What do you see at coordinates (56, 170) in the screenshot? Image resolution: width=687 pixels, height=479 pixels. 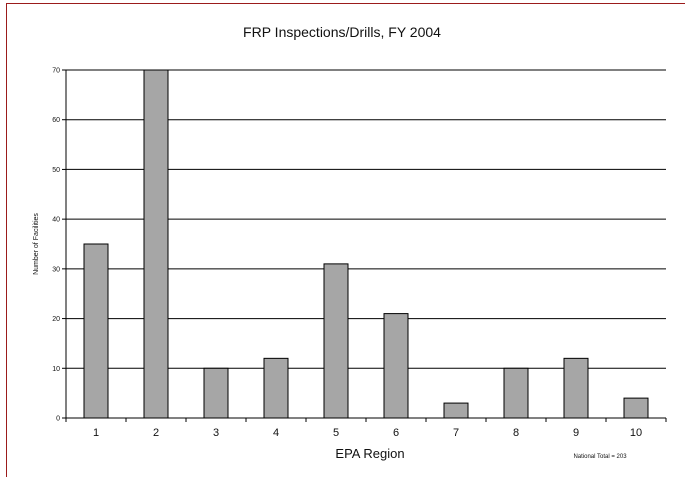 I see `y-tick-label: 50` at bounding box center [56, 170].